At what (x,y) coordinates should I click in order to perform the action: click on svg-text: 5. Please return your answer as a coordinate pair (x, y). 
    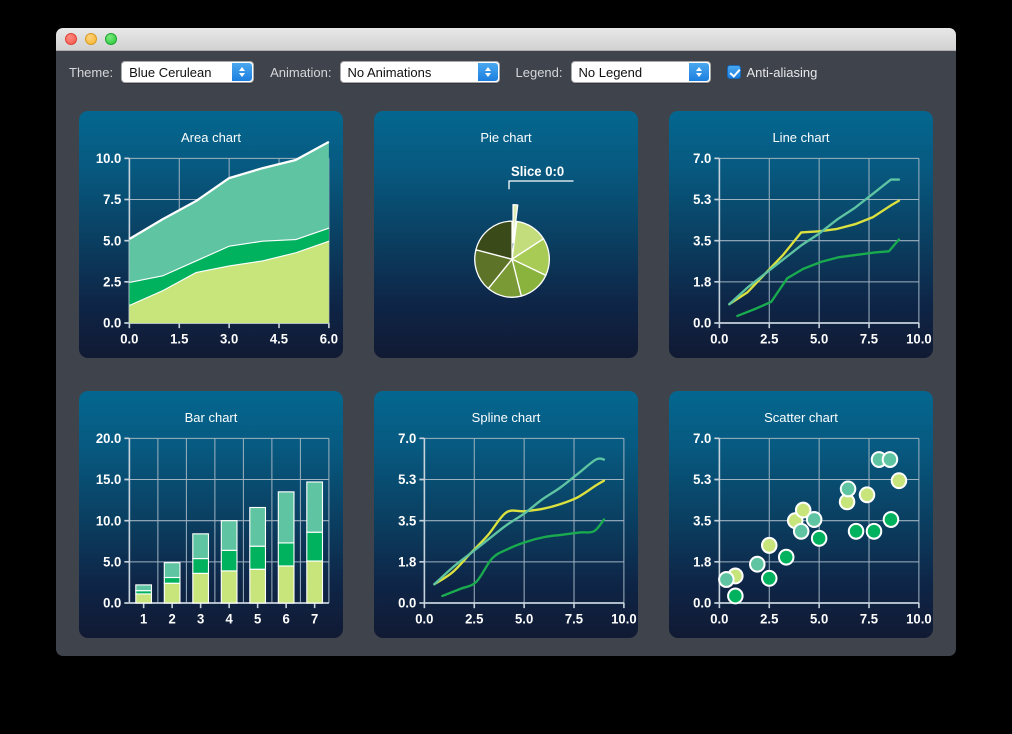
    Looking at the image, I should click on (257, 618).